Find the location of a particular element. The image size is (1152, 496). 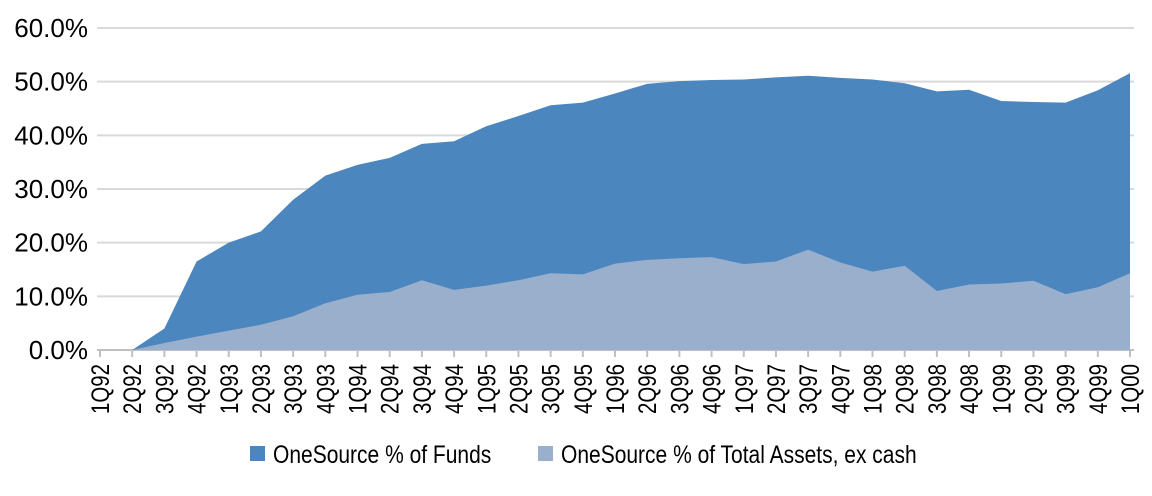

legend-swatch-funds-icon is located at coordinates (257, 453).